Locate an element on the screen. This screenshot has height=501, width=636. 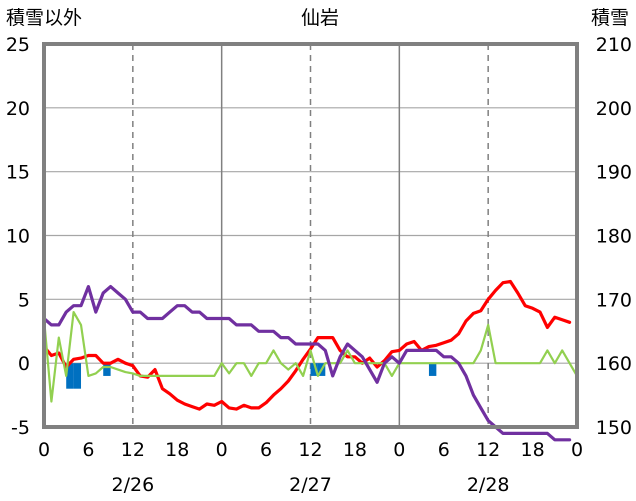
right-tick-label: 200 is located at coordinates (614, 109).